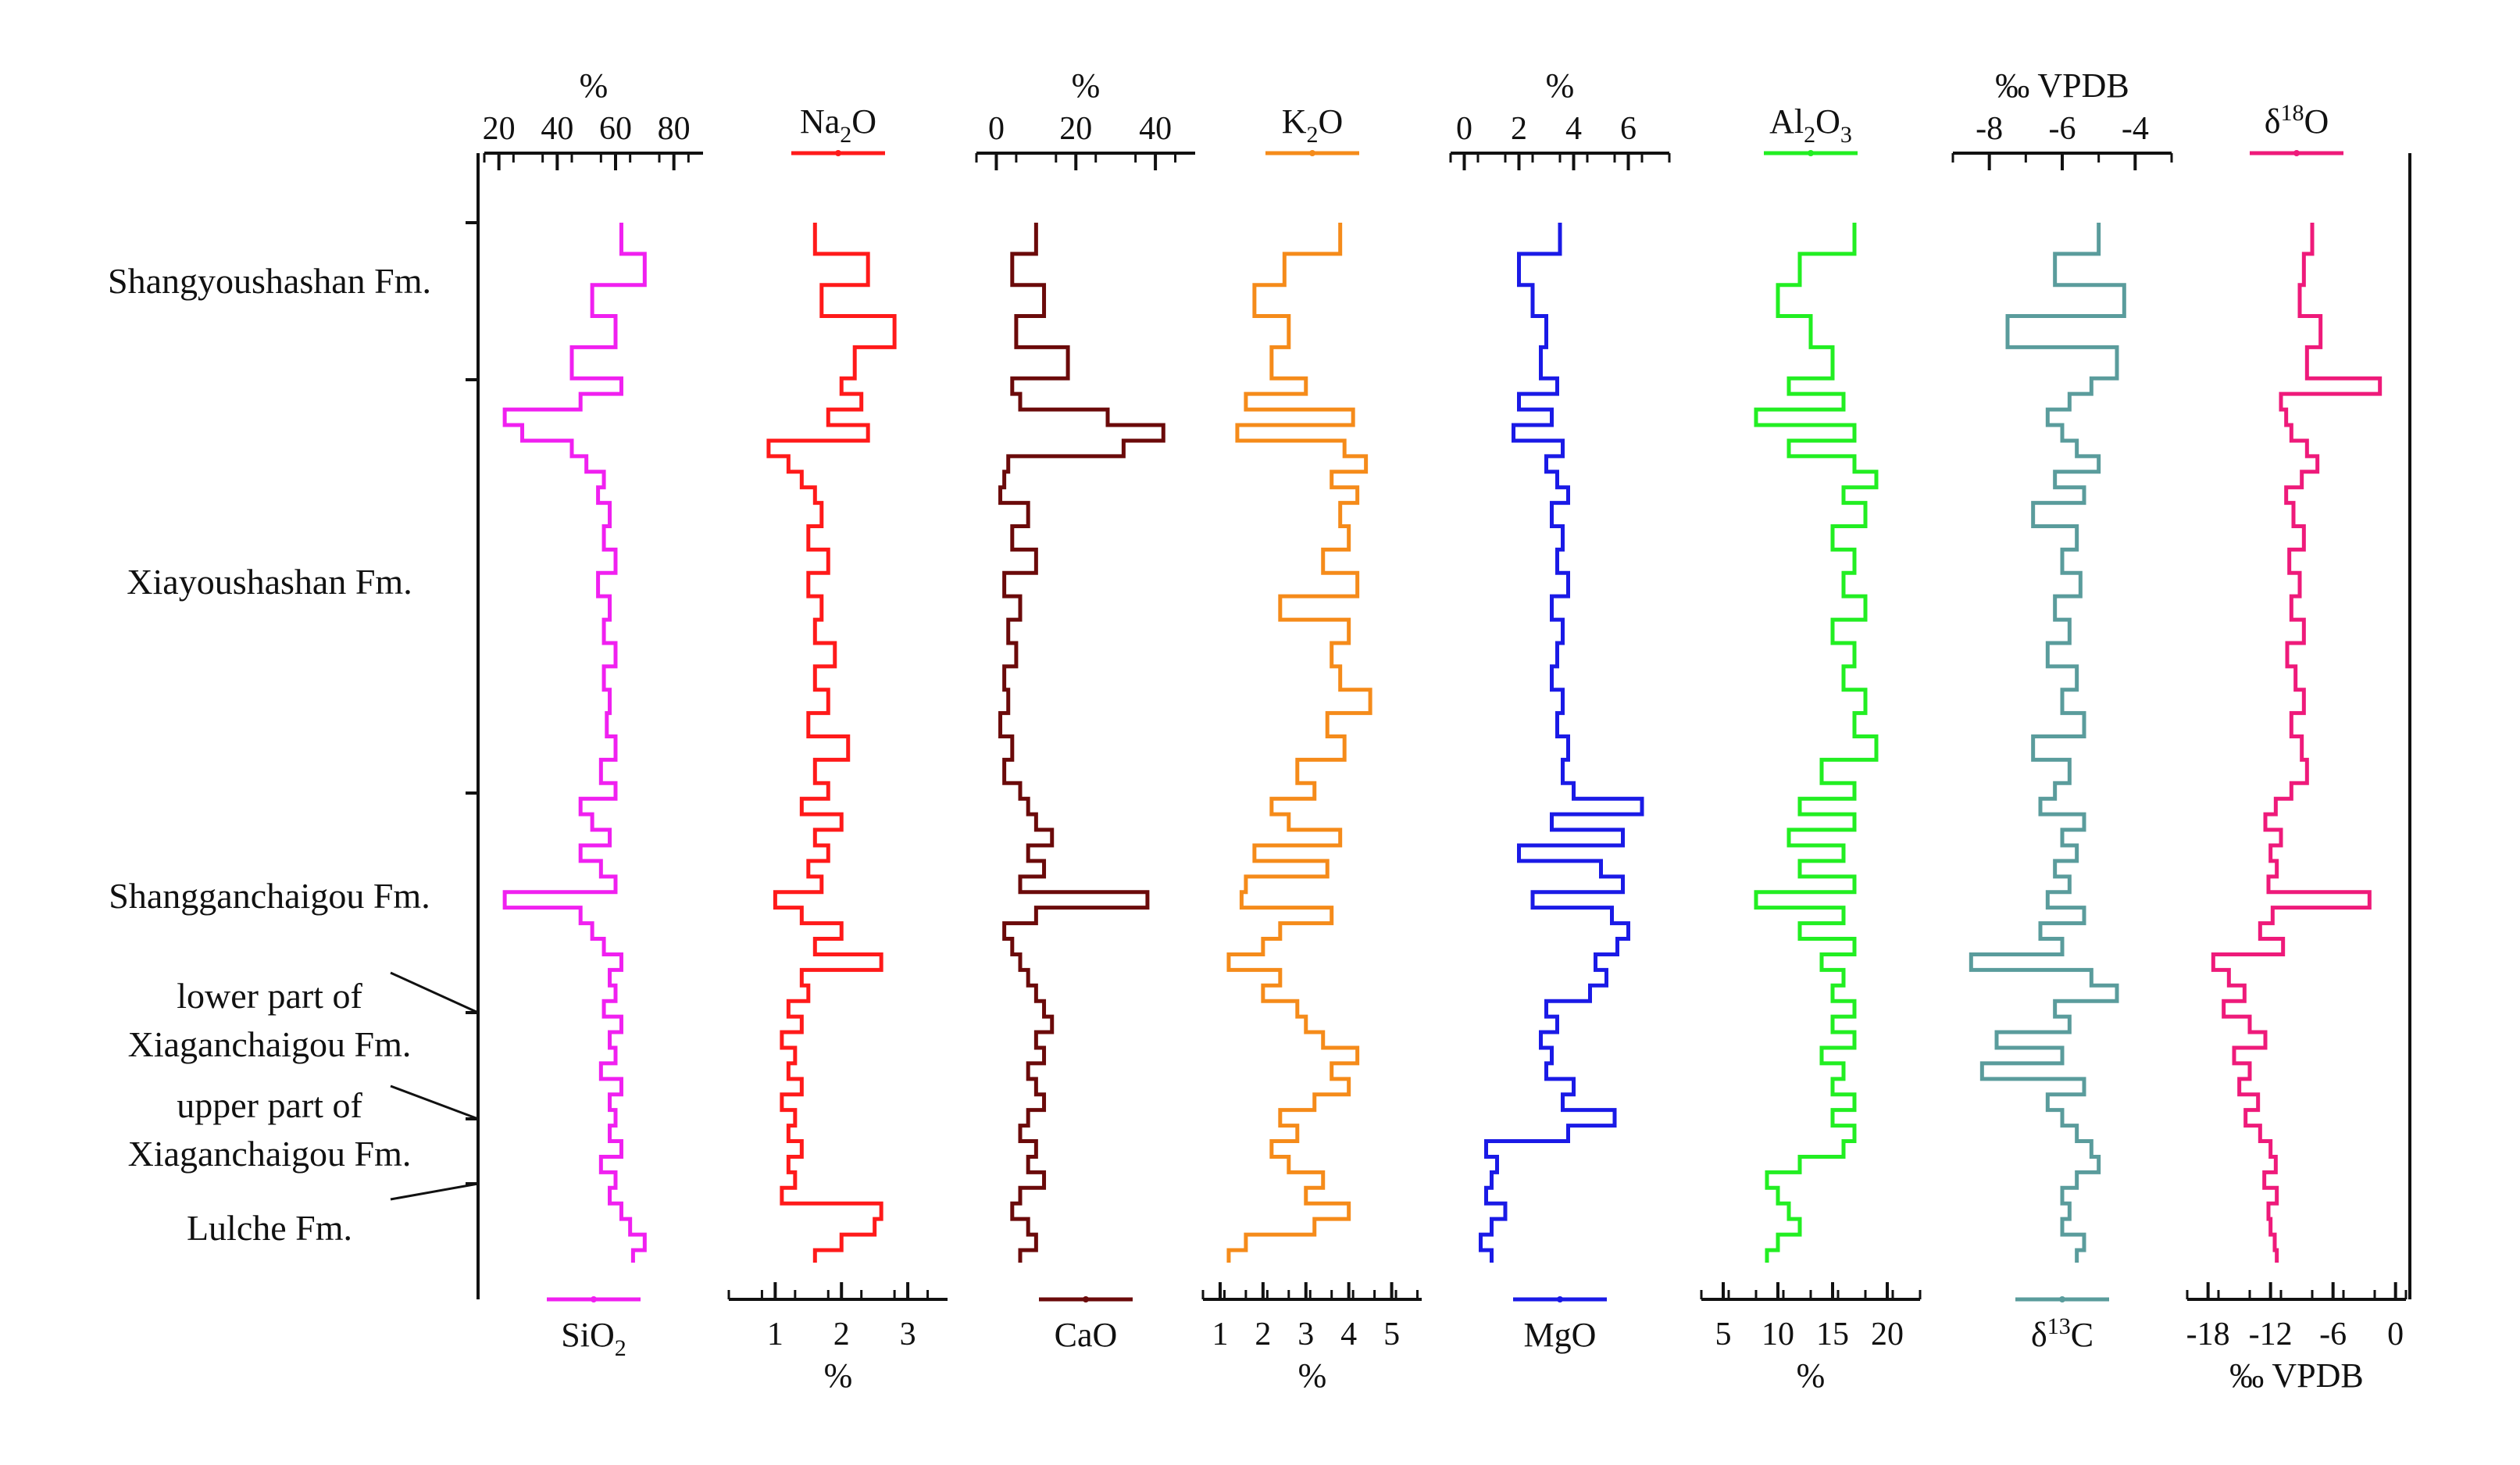 The height and width of the screenshot is (1465, 2520). I want to click on tick-label-6-1: -6, so click(2062, 129).